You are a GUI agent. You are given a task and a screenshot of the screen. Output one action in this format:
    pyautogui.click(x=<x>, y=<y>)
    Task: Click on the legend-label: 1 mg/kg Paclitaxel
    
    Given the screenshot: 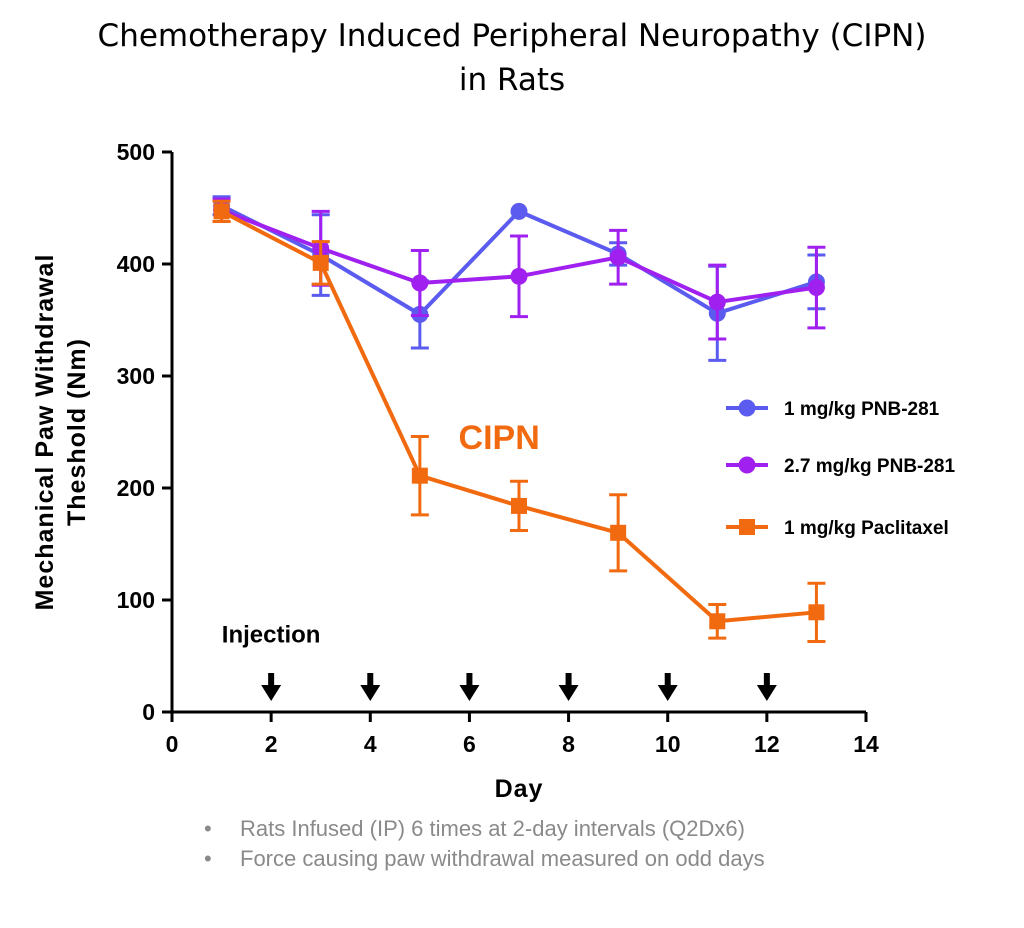 What is the action you would take?
    pyautogui.click(x=866, y=528)
    